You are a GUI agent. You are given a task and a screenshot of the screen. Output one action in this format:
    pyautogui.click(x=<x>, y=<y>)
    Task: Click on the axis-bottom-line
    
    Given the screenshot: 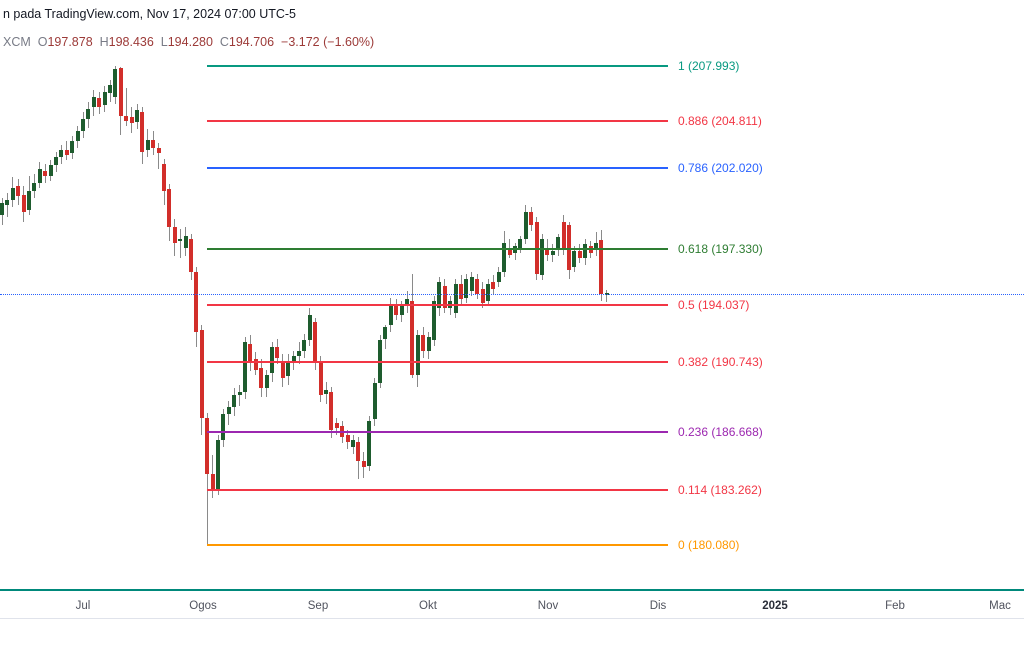 What is the action you would take?
    pyautogui.click(x=512, y=618)
    